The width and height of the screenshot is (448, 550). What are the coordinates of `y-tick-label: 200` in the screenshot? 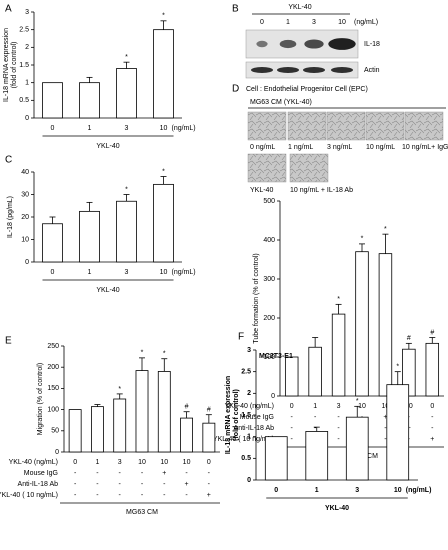 It's located at (53, 367).